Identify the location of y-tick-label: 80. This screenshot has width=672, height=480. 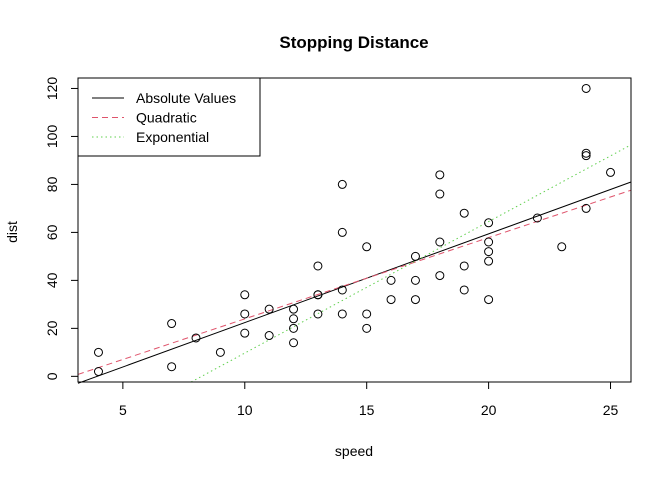
(52, 184).